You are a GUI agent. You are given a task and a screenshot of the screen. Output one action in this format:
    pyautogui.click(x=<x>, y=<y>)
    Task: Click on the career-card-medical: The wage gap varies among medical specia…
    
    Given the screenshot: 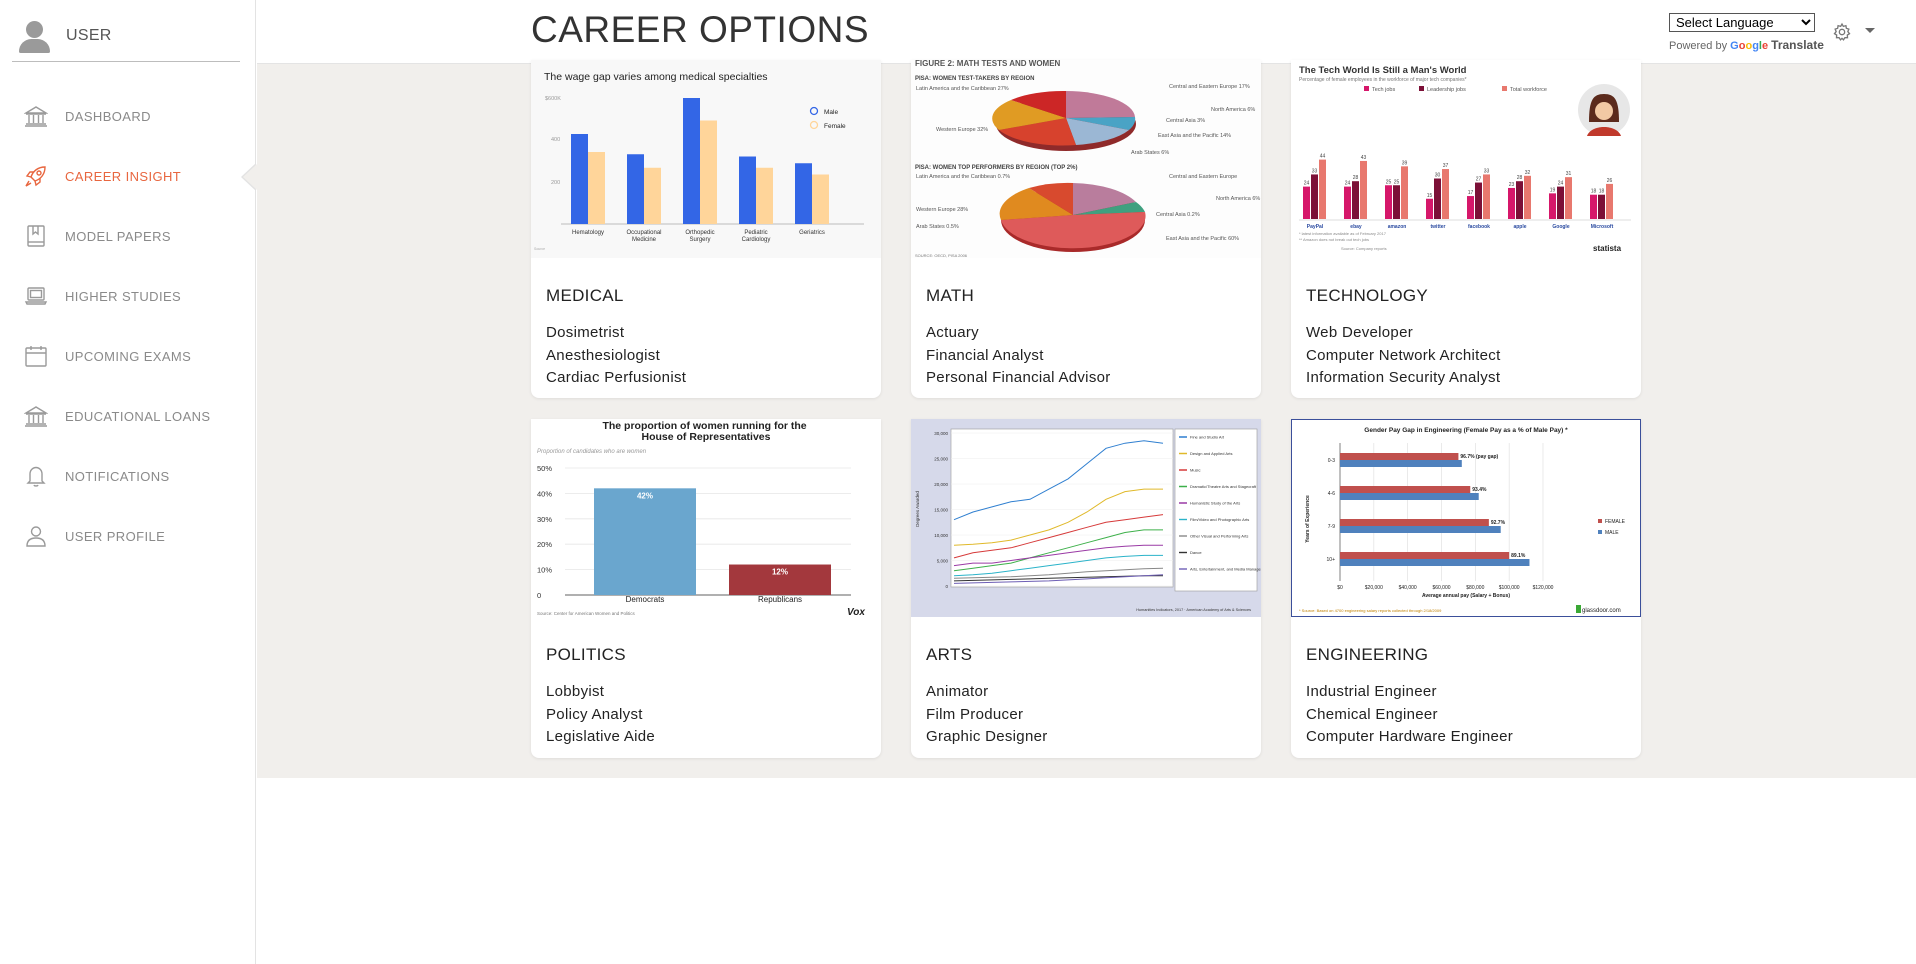 What is the action you would take?
    pyautogui.click(x=706, y=229)
    